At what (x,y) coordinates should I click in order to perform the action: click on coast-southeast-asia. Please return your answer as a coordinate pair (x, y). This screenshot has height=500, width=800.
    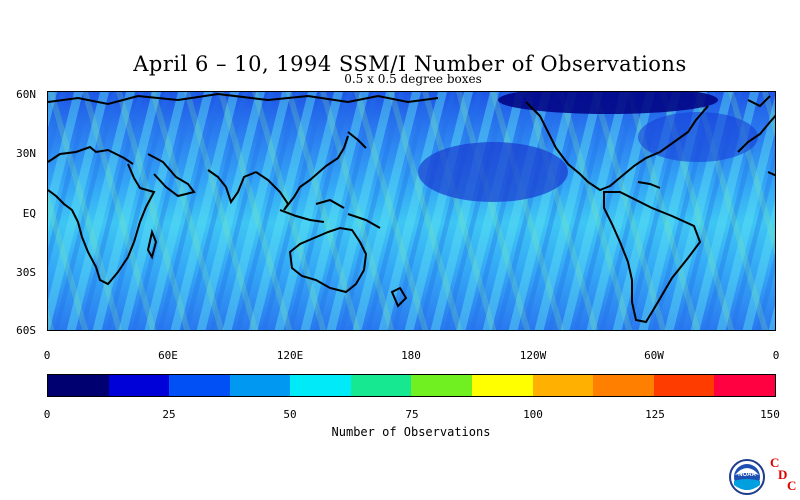
    Looking at the image, I should click on (302, 173).